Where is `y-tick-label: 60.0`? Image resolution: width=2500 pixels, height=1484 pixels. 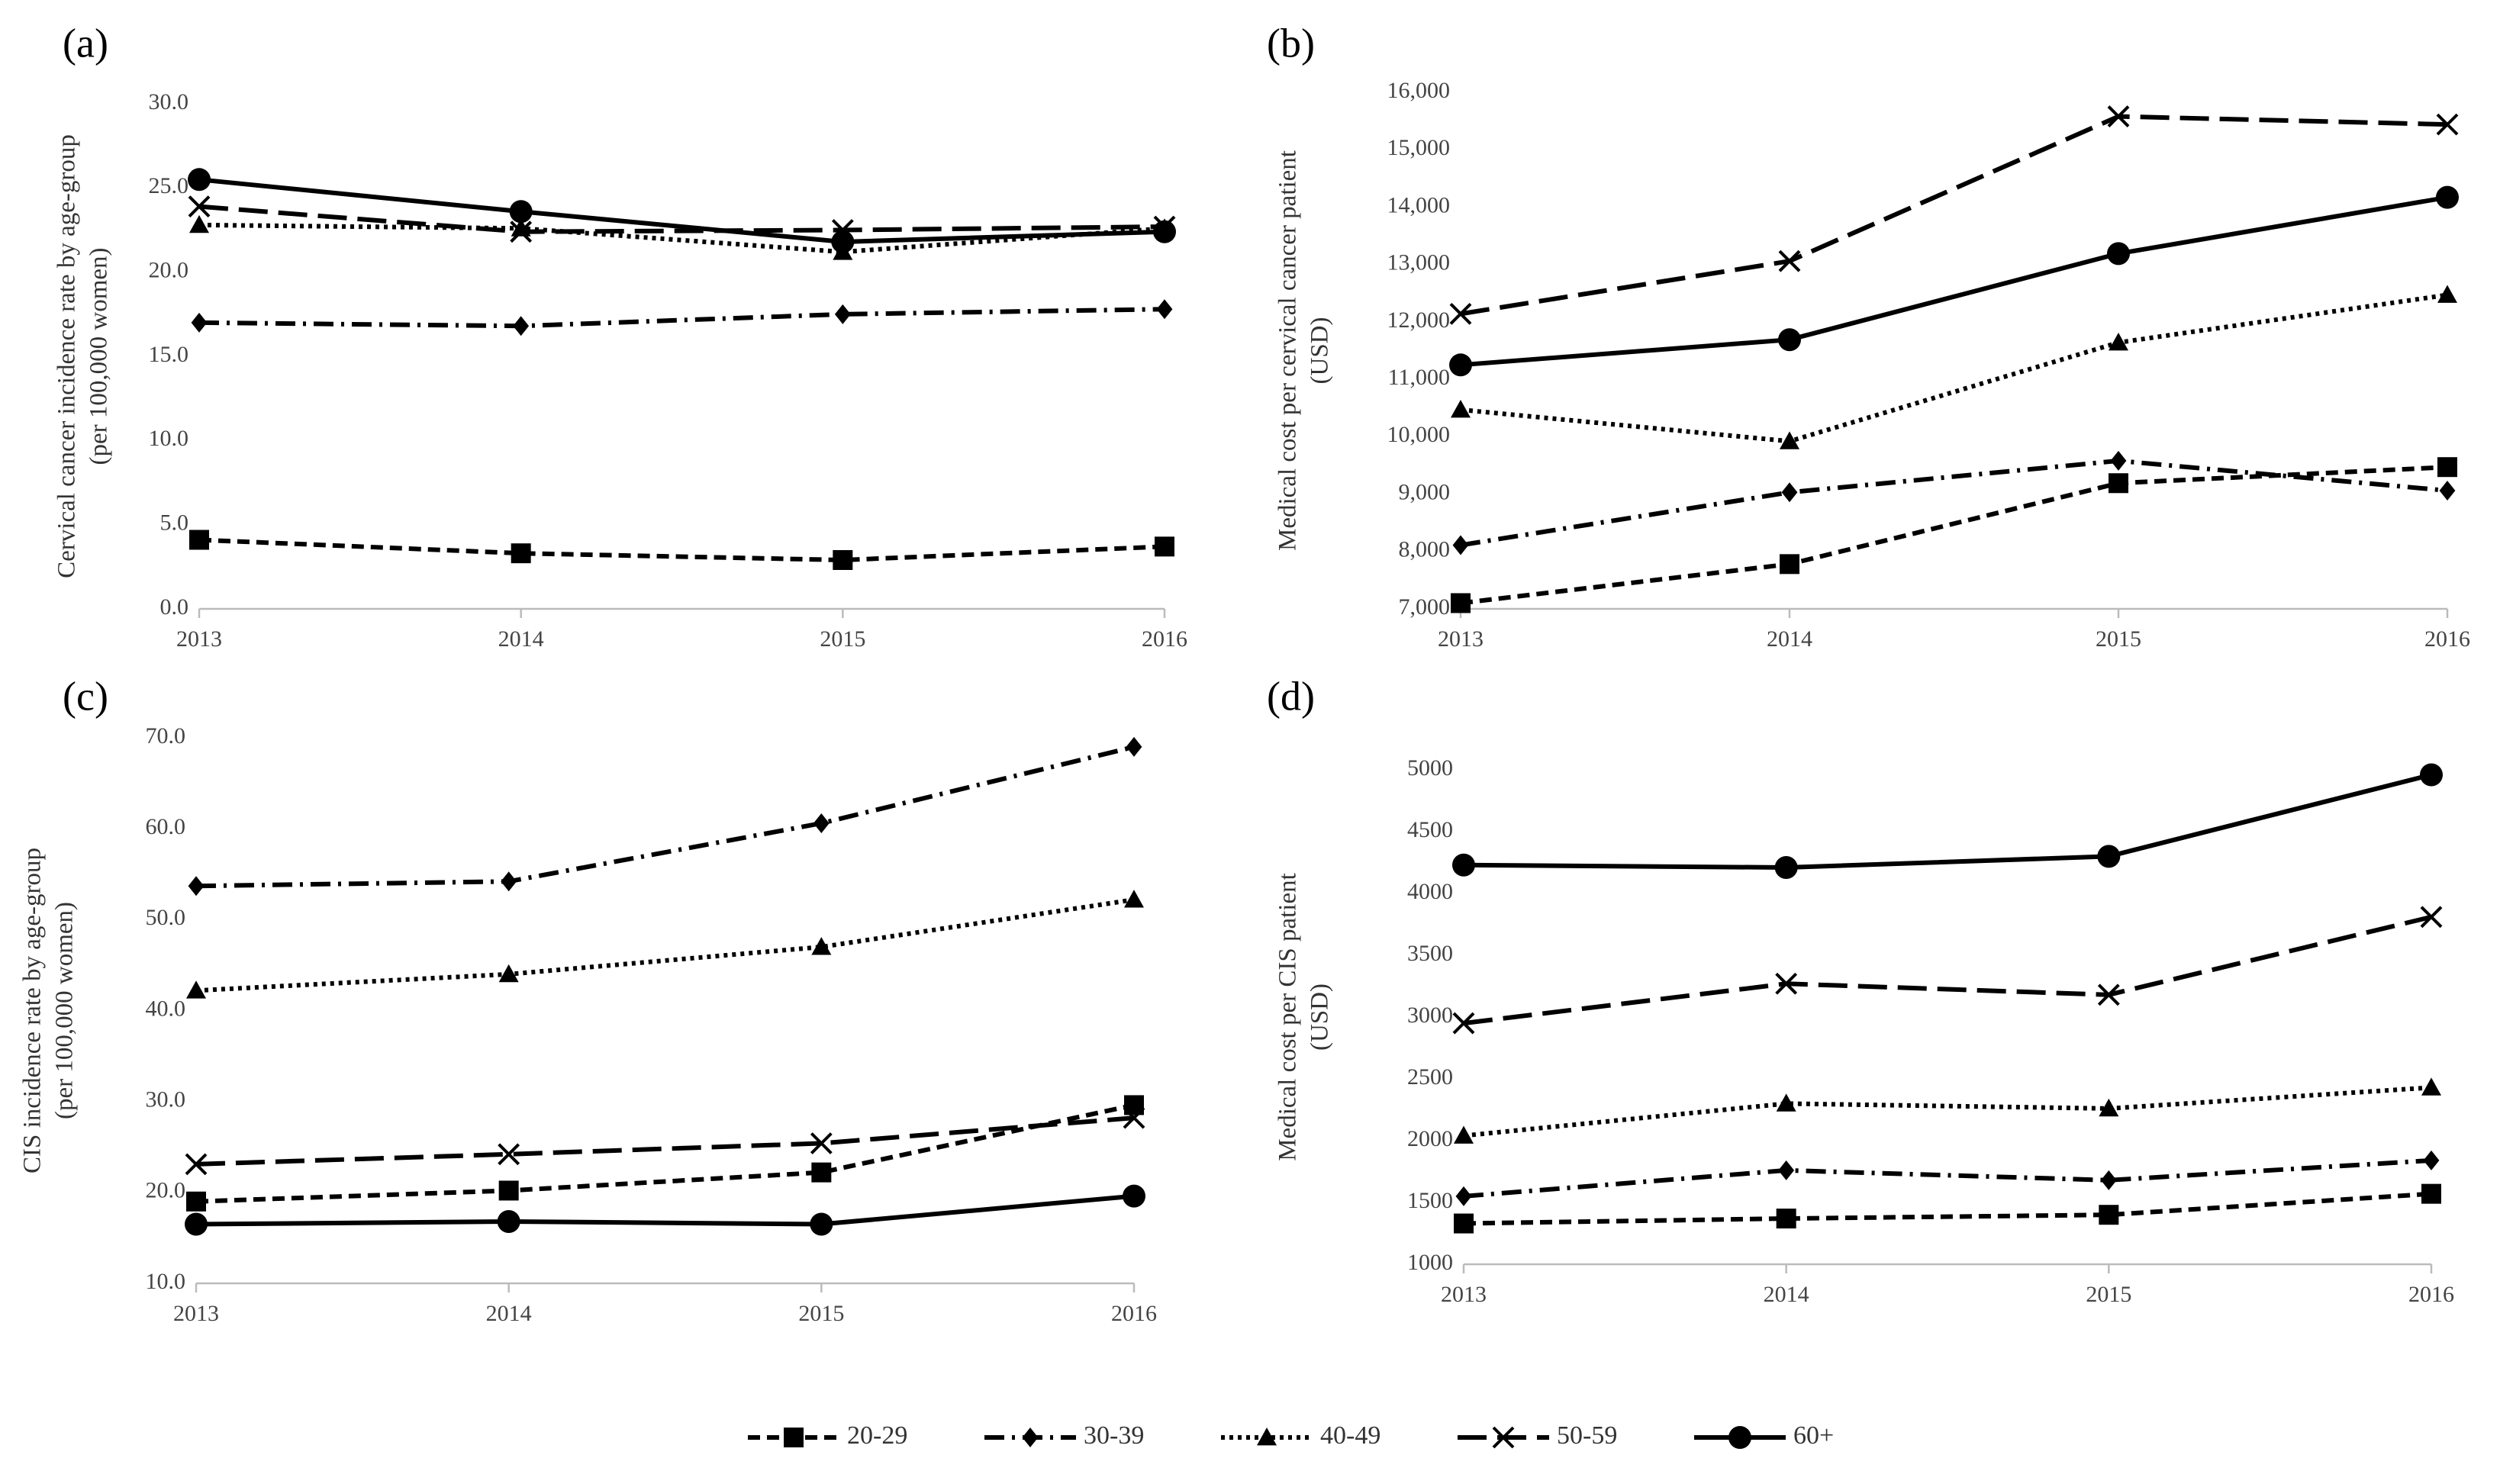
y-tick-label: 60.0 is located at coordinates (166, 826).